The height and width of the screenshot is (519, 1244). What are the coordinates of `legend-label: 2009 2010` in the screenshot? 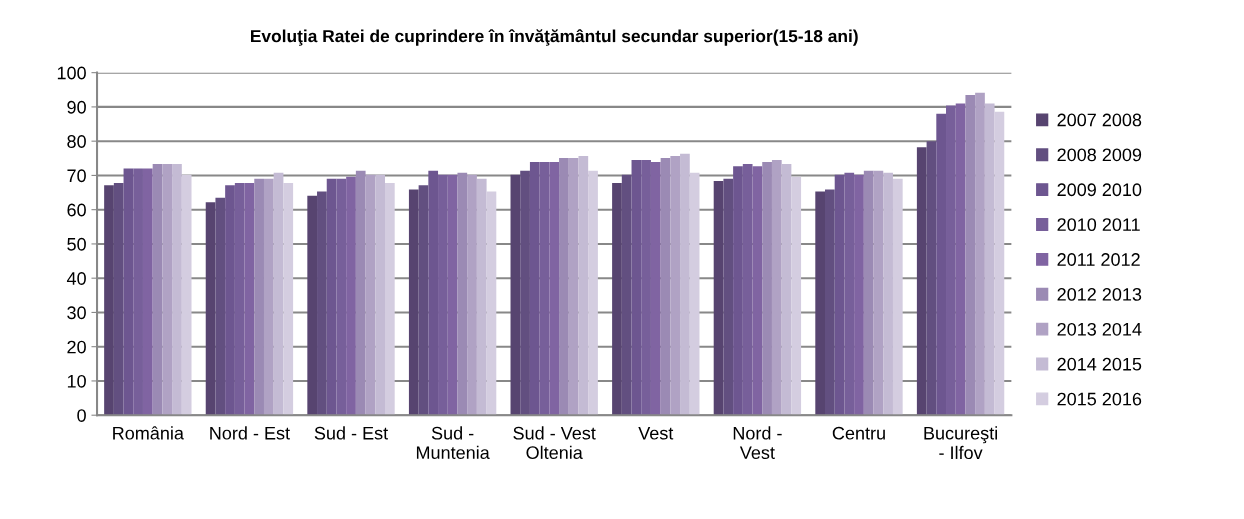 It's located at (1099, 190).